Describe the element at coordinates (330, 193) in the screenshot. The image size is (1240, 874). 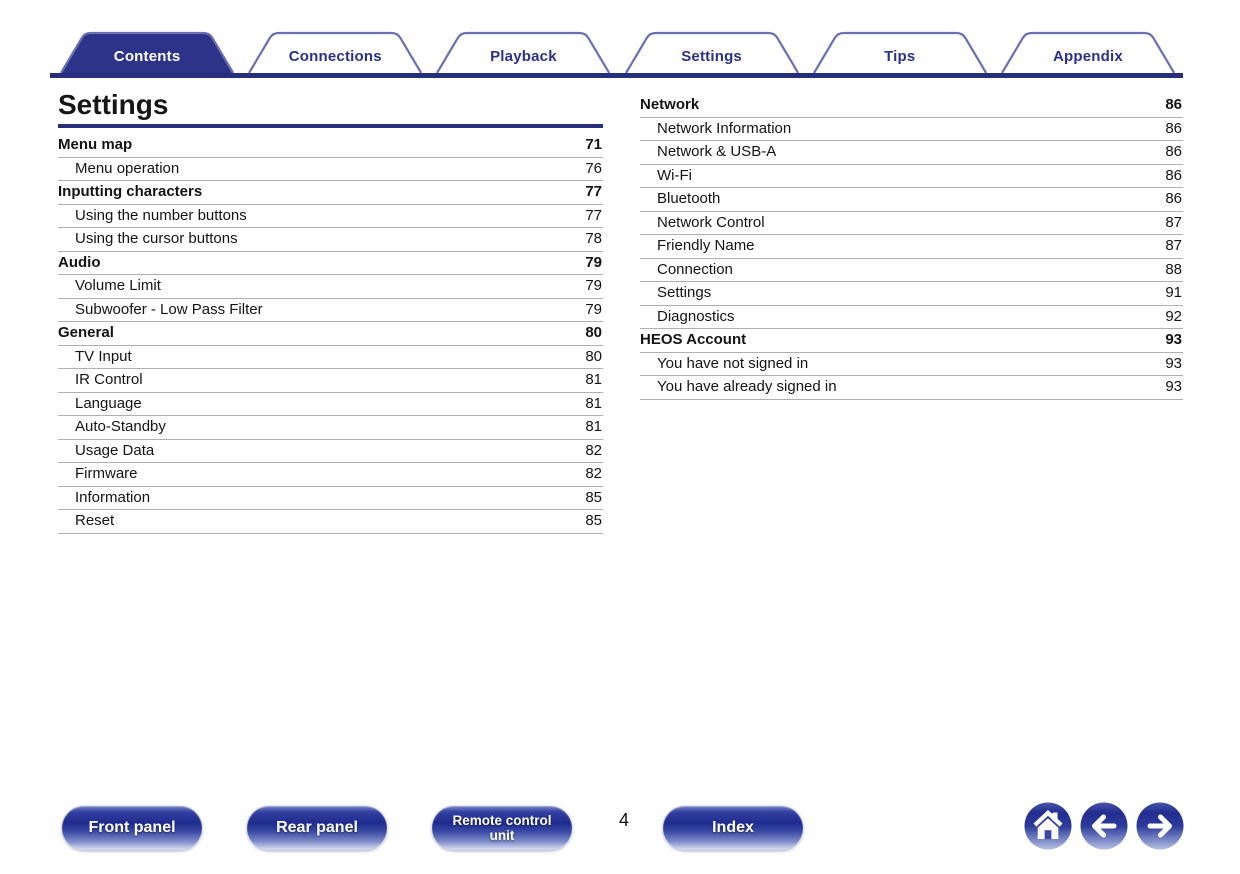
I see `toc-row: Inputting characters 77` at that location.